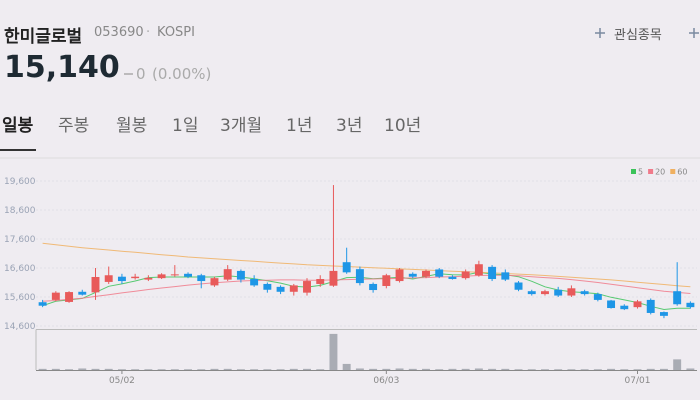 The image size is (700, 400). I want to click on period-tab: 3년, so click(349, 126).